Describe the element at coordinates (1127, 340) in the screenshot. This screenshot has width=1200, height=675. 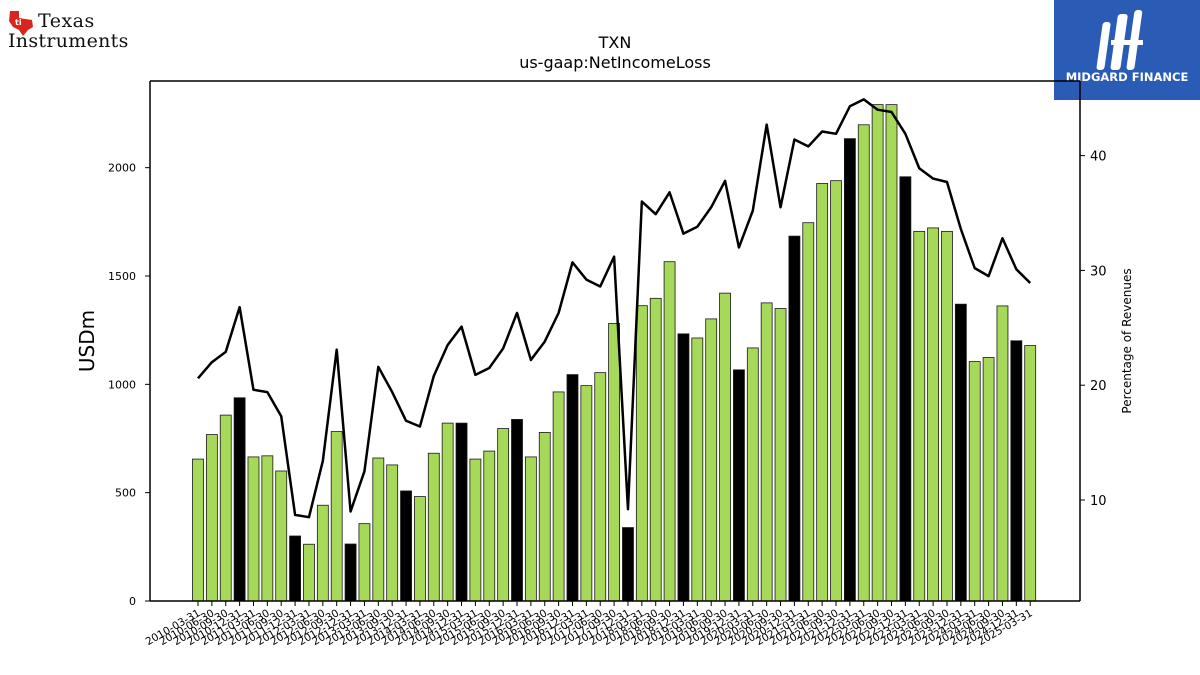
I see `y2-axis-label: Percentage of Revenues` at that location.